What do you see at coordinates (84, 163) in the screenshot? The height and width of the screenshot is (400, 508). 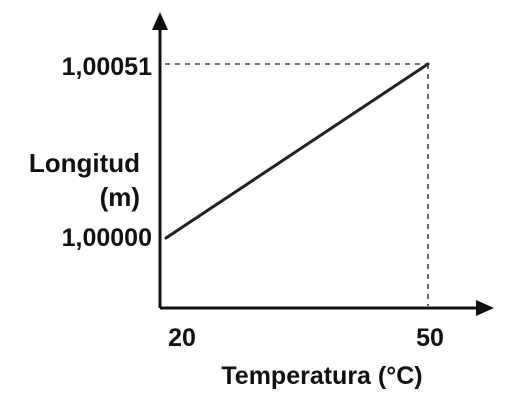 I see `y-axis-label-line-1: Longitud` at bounding box center [84, 163].